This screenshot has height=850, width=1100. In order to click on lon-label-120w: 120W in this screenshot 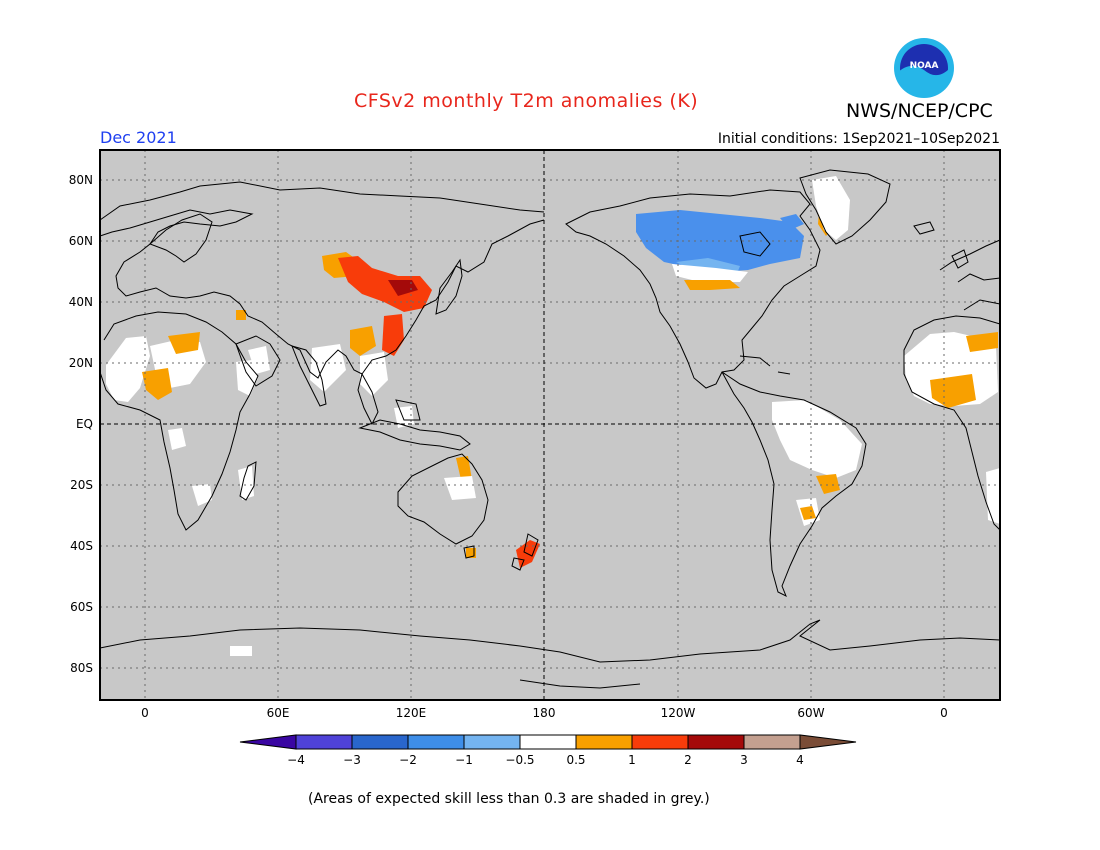, I will do `click(678, 713)`.